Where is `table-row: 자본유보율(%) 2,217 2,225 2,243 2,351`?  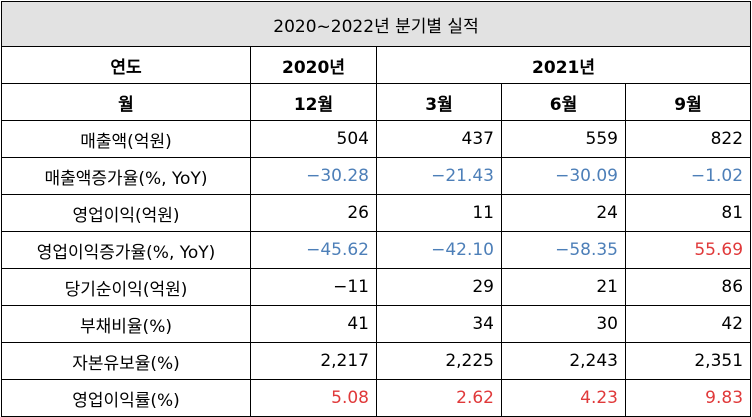
table-row: 자본유보율(%) 2,217 2,225 2,243 2,351 is located at coordinates (376, 361).